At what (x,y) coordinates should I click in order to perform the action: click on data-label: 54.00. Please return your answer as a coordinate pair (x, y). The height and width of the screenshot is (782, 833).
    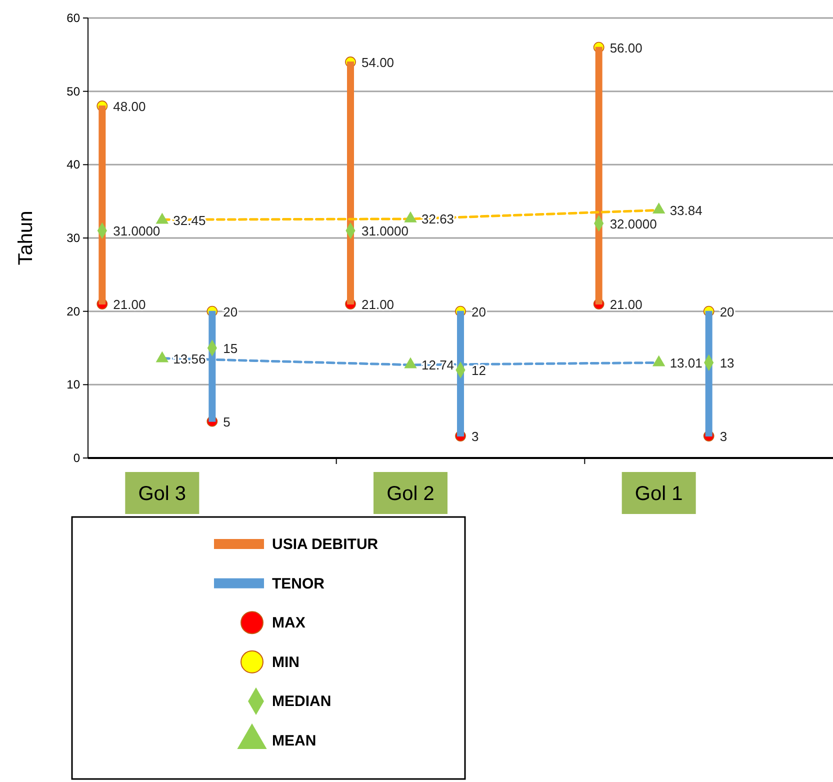
    Looking at the image, I should click on (378, 62).